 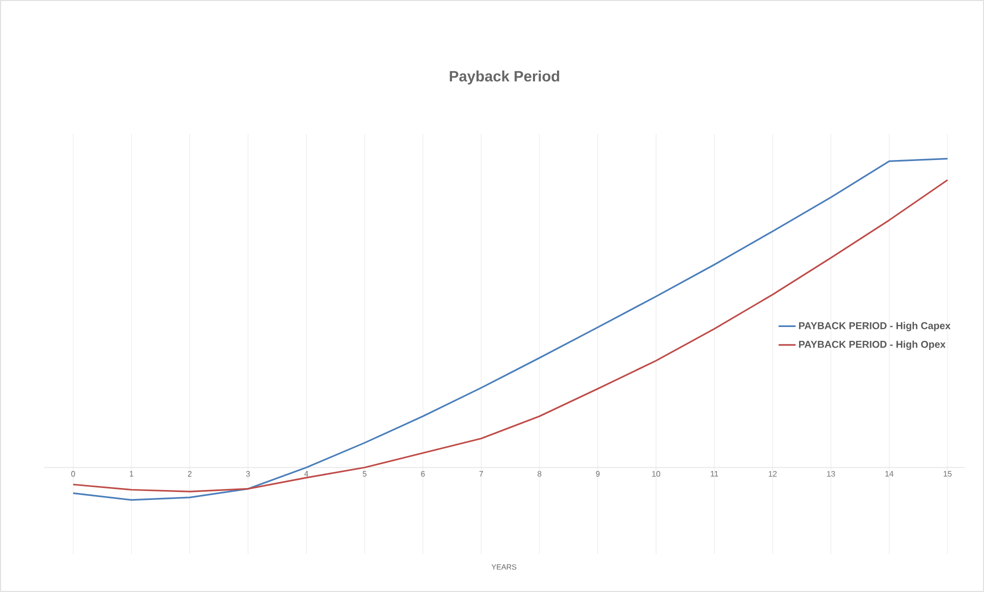 What do you see at coordinates (875, 327) in the screenshot?
I see `legend-label: PAYBACK PERIOD - High Capex` at bounding box center [875, 327].